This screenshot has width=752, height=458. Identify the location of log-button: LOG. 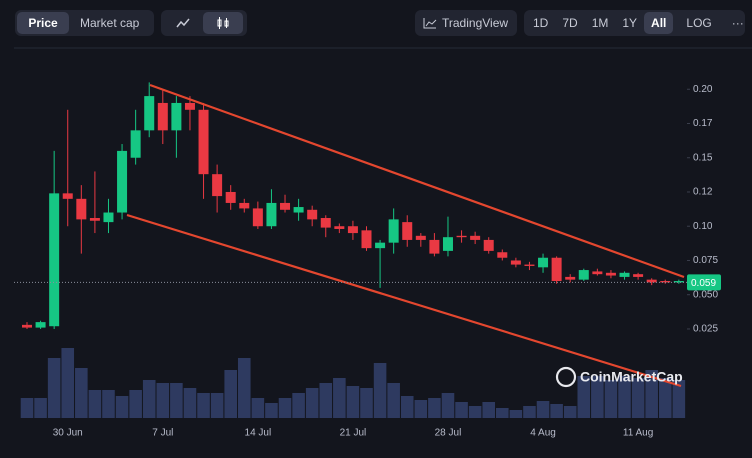
(699, 23).